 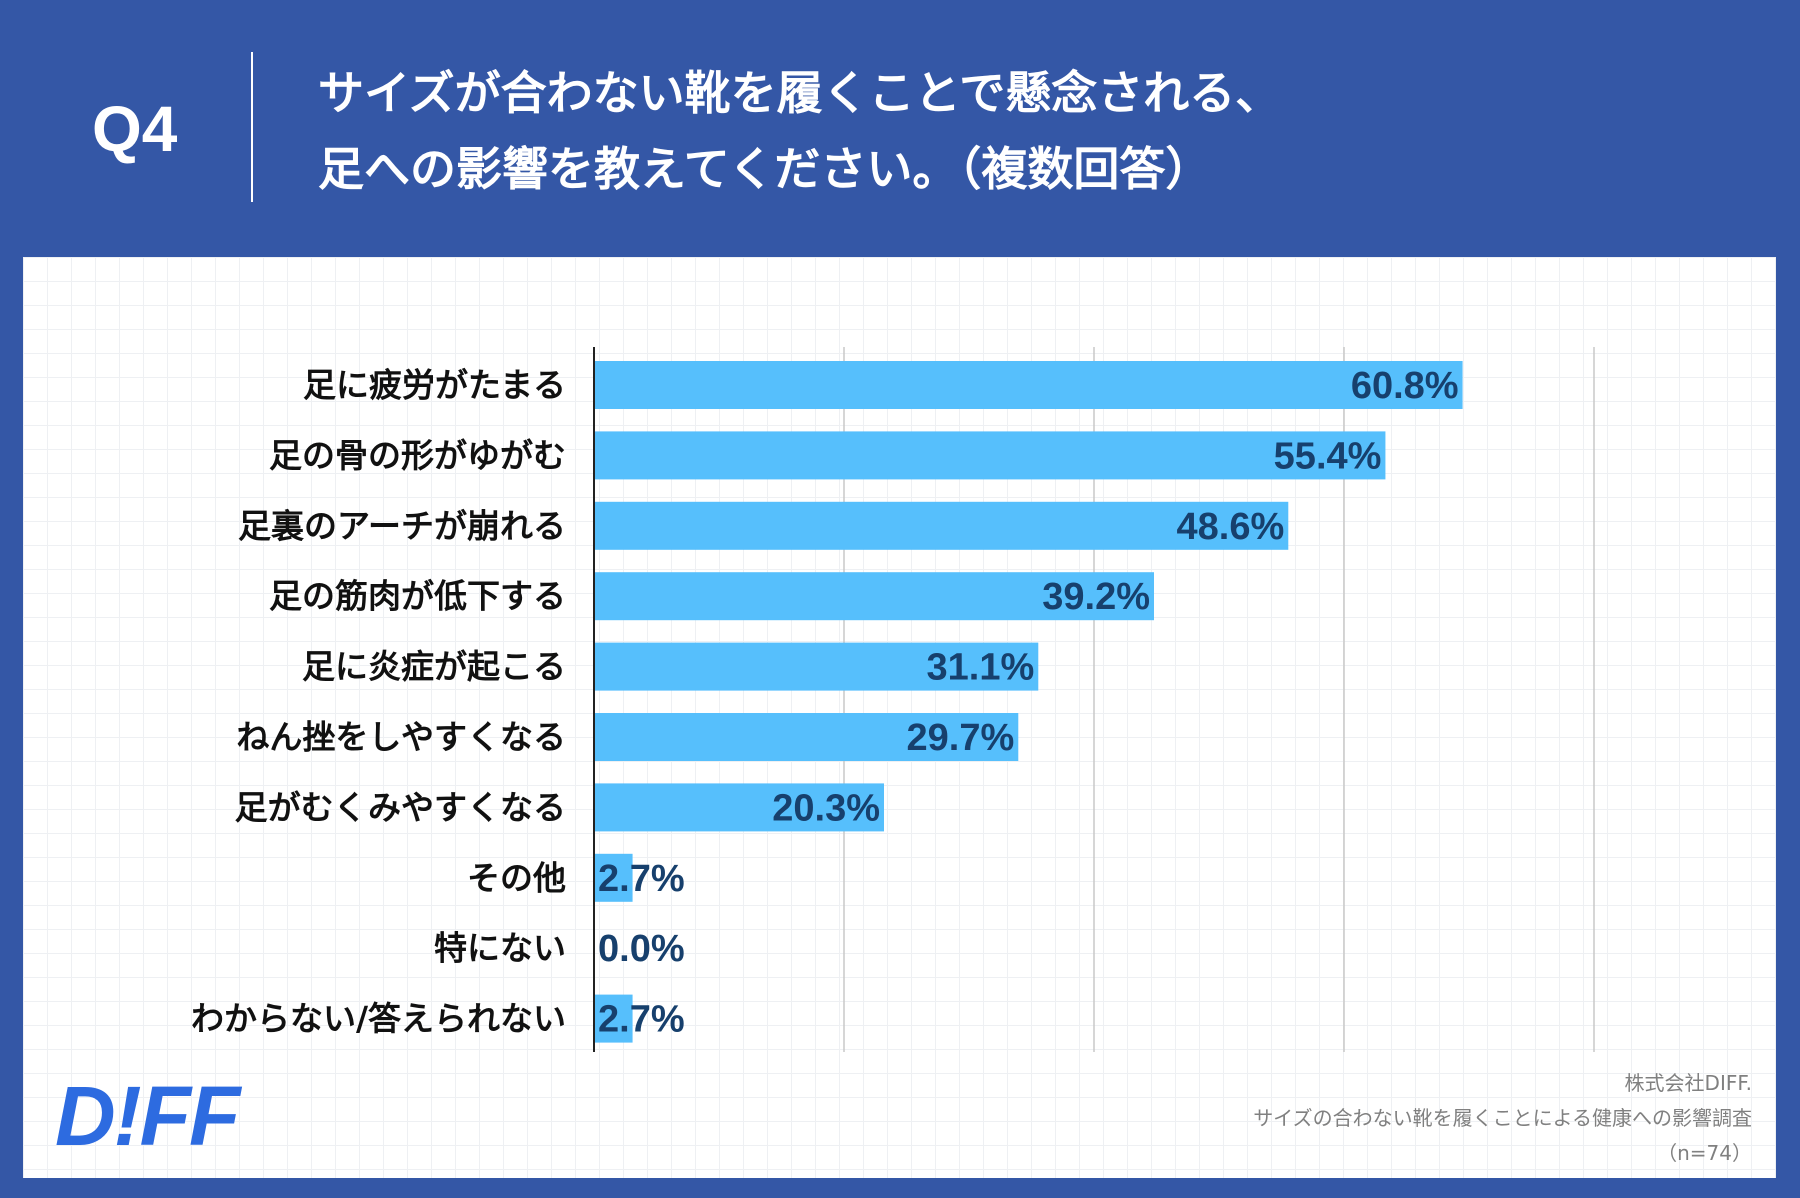 What do you see at coordinates (1688, 1083) in the screenshot?
I see `company-name: 株式会社DIFF.` at bounding box center [1688, 1083].